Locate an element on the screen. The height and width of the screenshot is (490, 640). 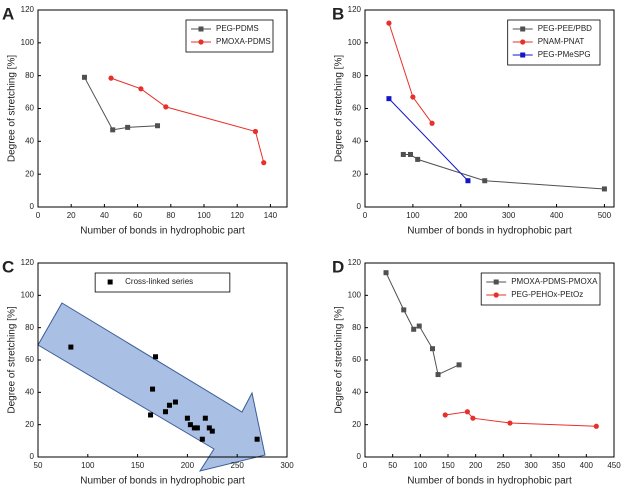
legend-box is located at coordinates (162, 282).